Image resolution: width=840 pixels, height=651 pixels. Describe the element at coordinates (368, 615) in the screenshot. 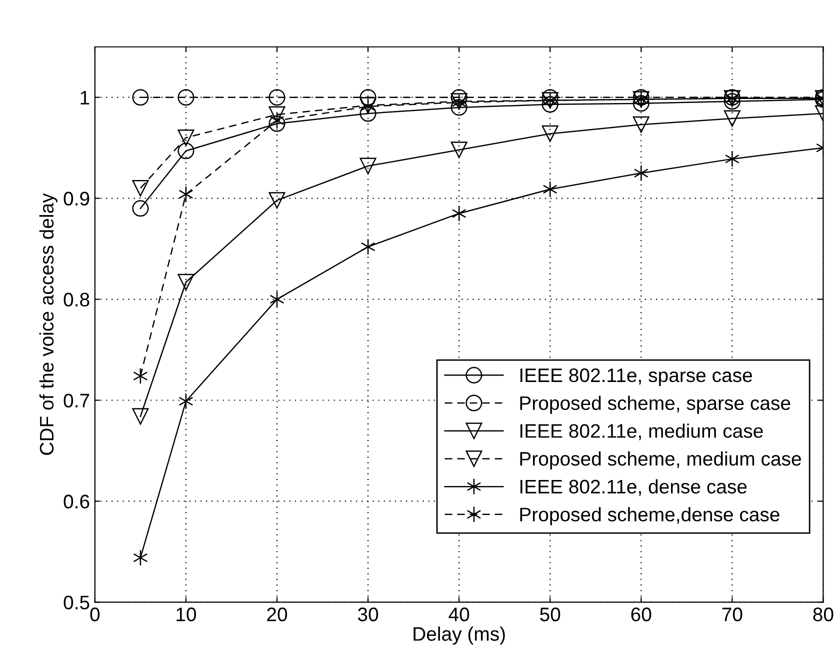

I see `x-tick-label: 30` at that location.